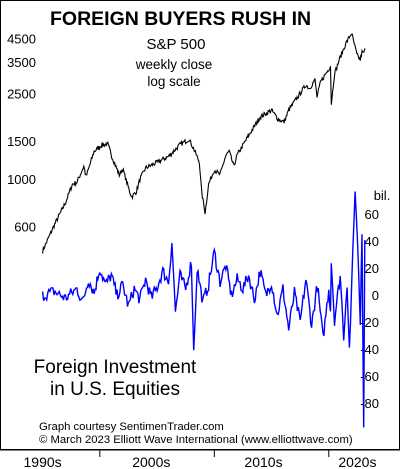 This screenshot has width=400, height=469. What do you see at coordinates (21, 141) in the screenshot?
I see `left-tick-label: 1500` at bounding box center [21, 141].